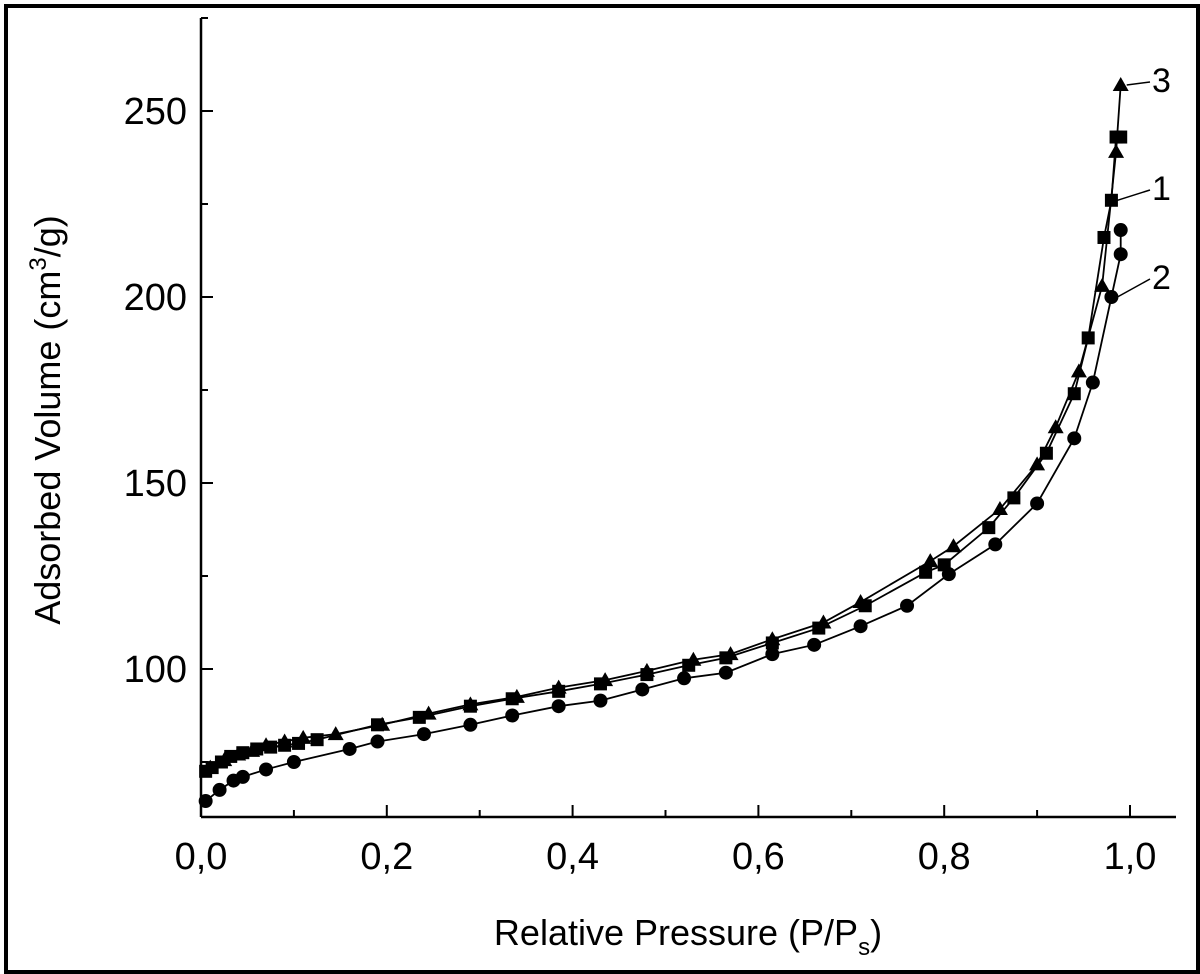  I want to click on series-1-leader, so click(1134, 195).